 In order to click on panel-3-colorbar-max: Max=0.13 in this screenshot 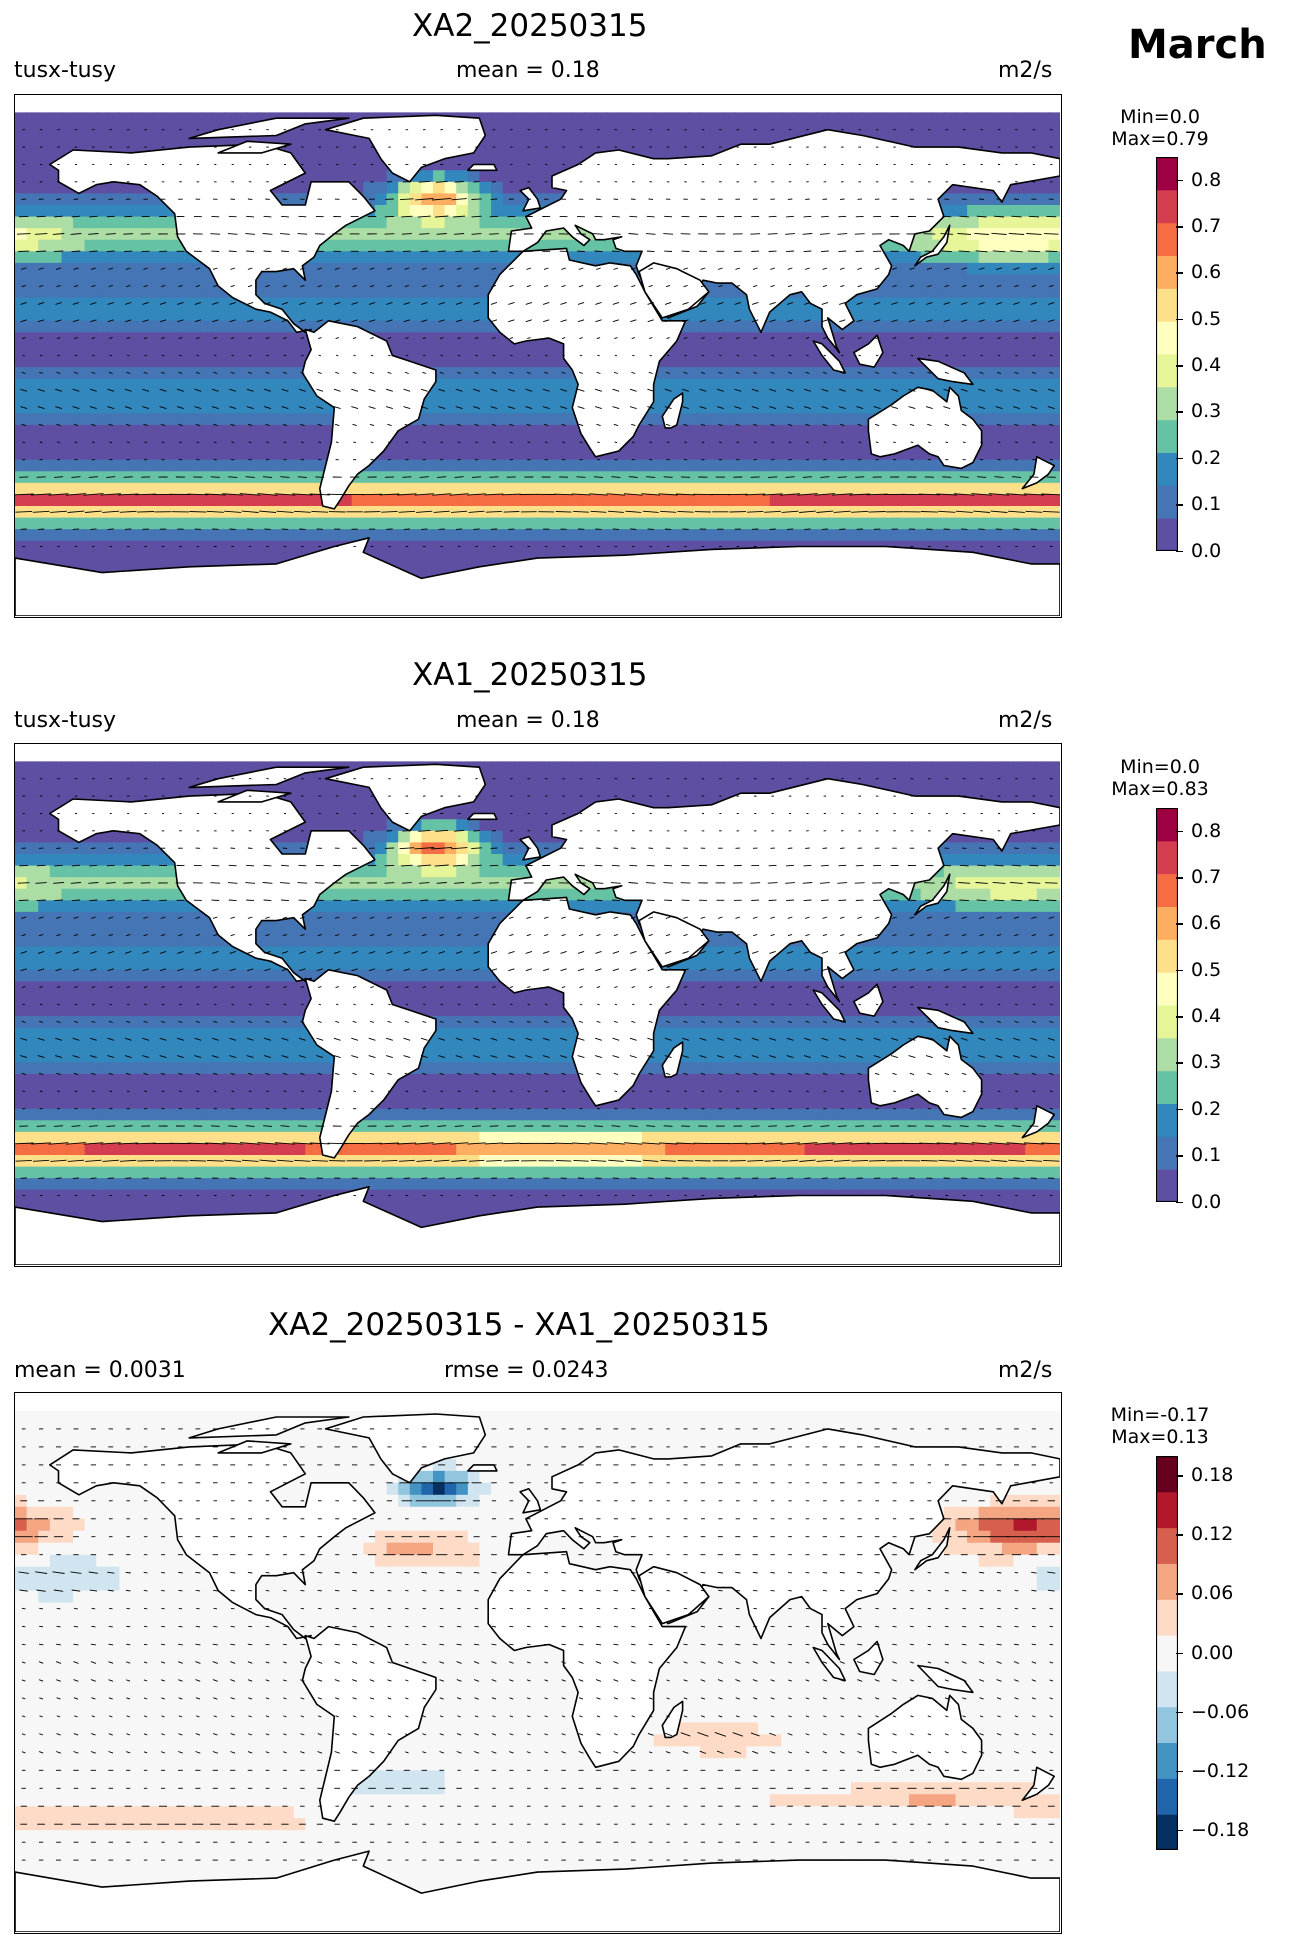, I will do `click(1160, 1437)`.